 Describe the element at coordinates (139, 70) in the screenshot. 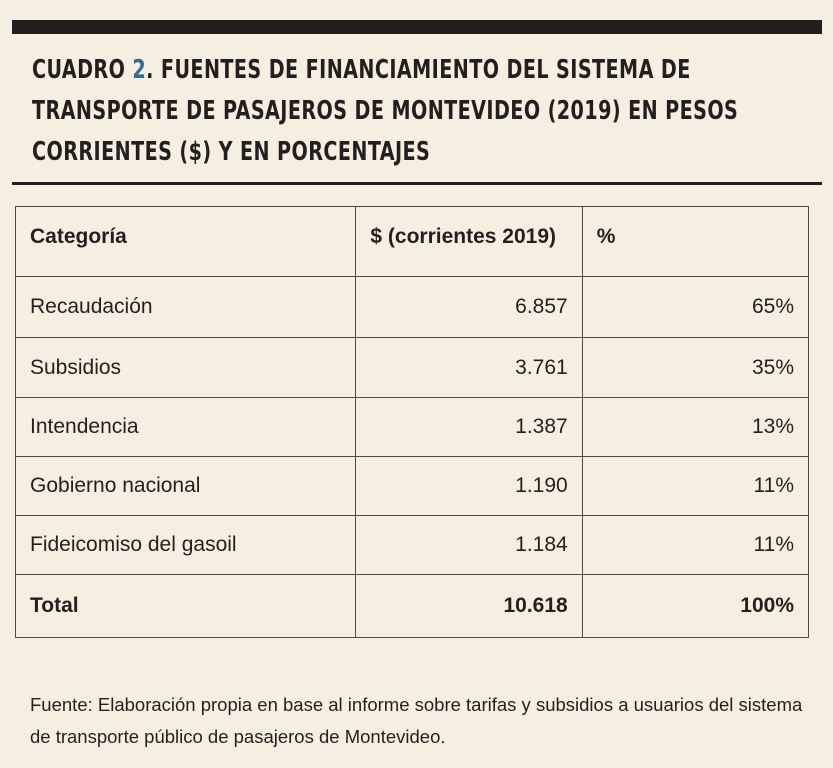

I see `title-number: 2` at that location.